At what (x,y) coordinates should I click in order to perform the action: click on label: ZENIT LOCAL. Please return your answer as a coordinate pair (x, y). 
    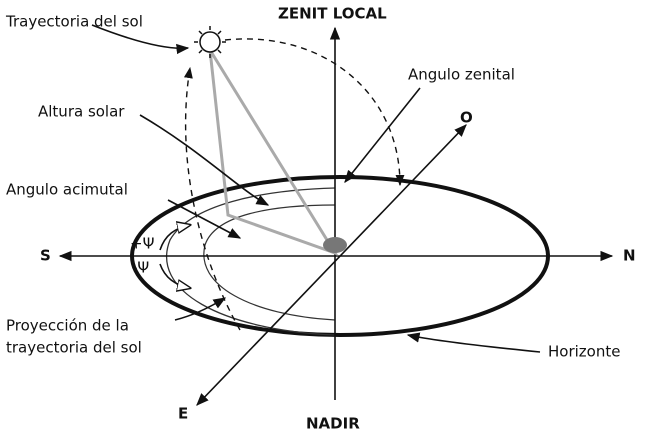
    Looking at the image, I should click on (332, 14).